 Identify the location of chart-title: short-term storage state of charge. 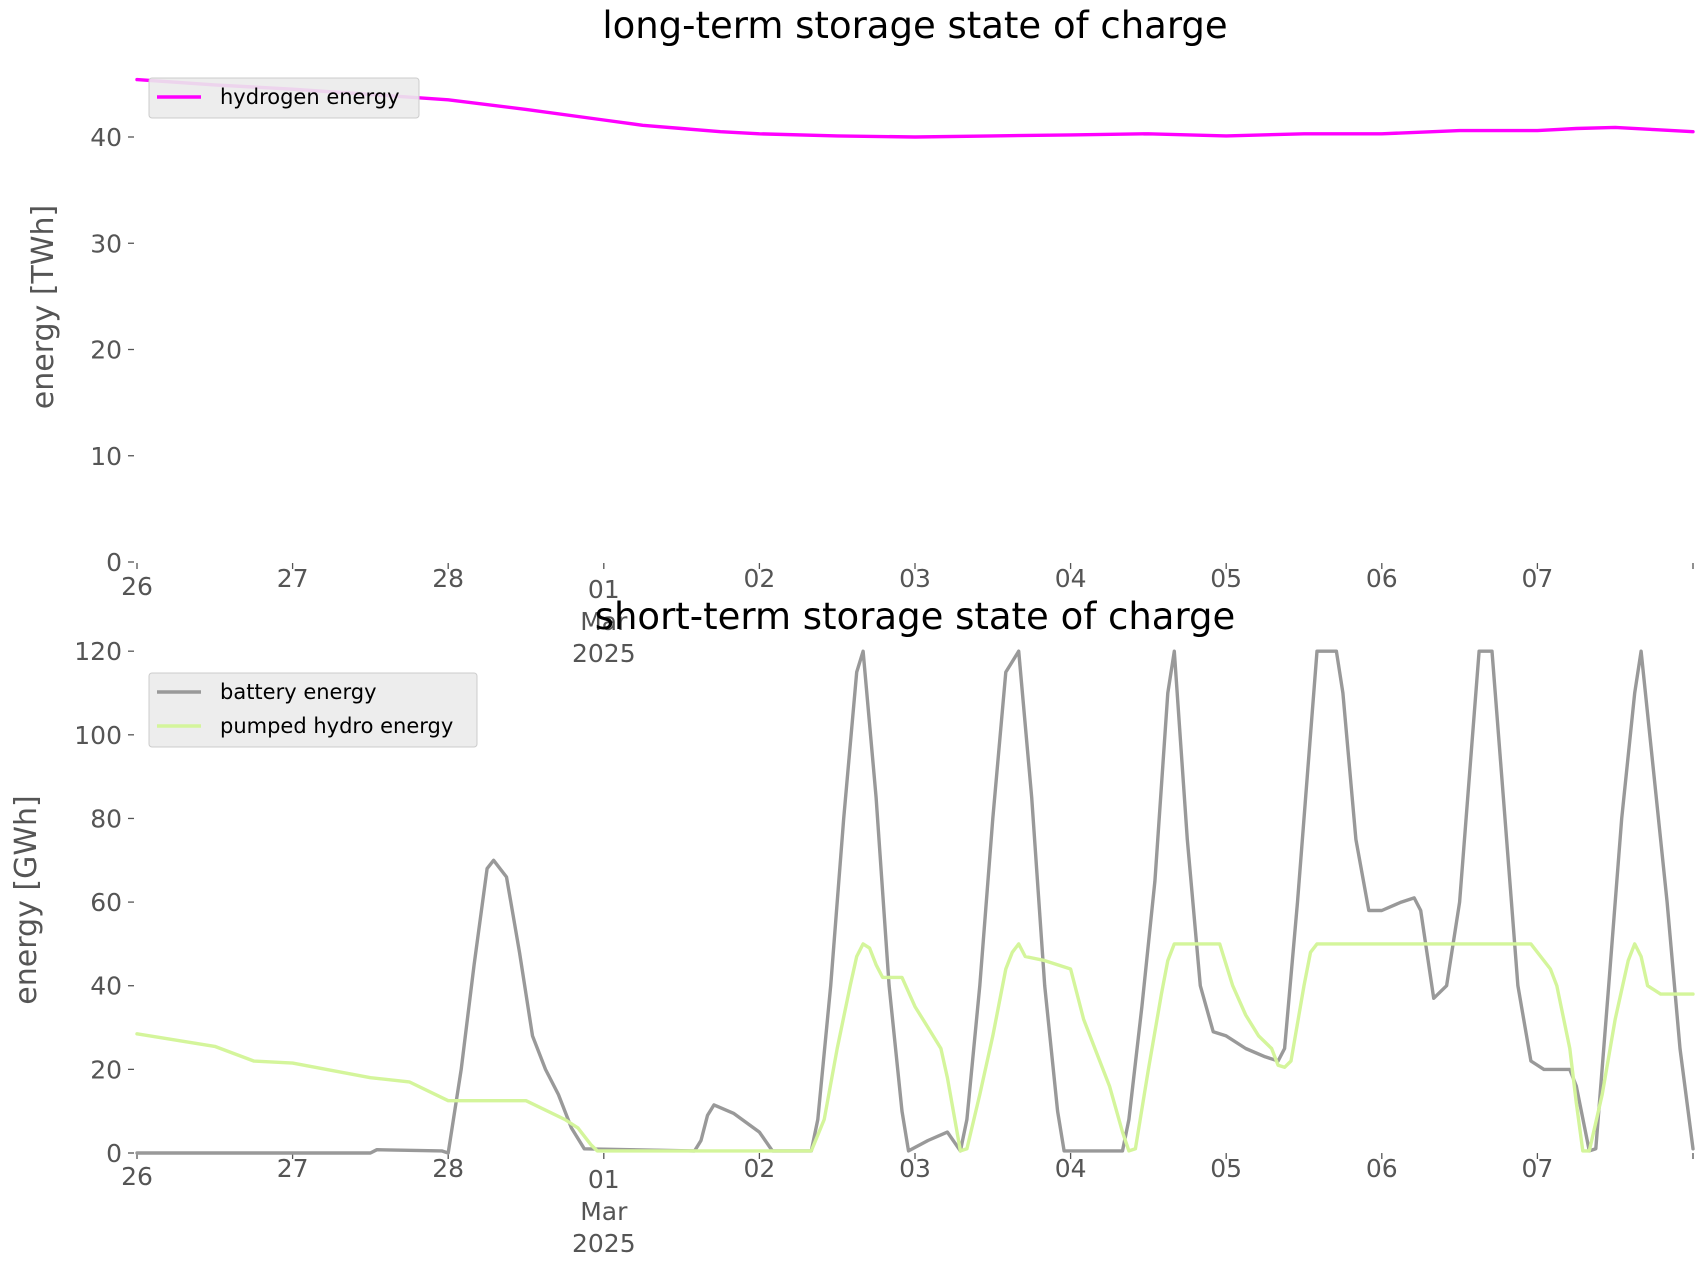
(915, 616).